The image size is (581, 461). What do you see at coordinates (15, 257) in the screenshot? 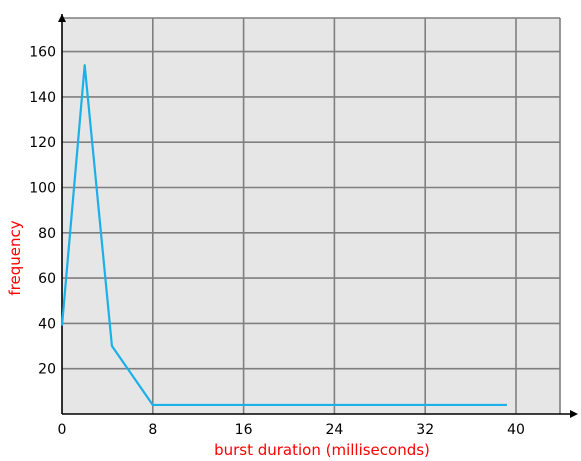
I see `y-axis-title: frequency` at bounding box center [15, 257].